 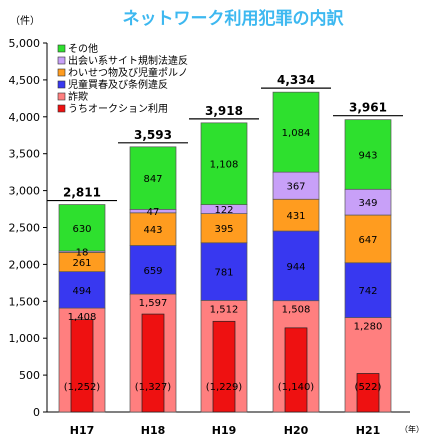 What do you see at coordinates (296, 430) in the screenshot?
I see `x-tick-label: H20` at bounding box center [296, 430].